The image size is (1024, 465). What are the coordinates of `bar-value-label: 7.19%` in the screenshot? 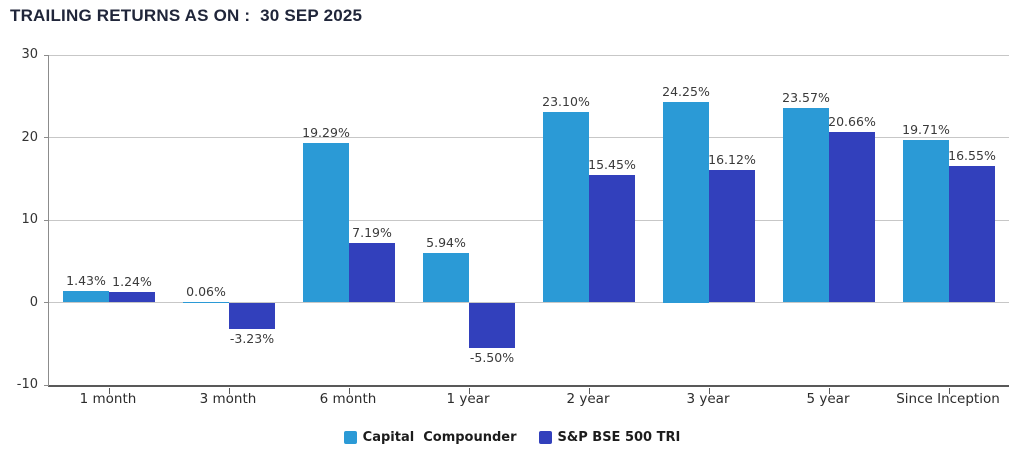 It's located at (372, 233).